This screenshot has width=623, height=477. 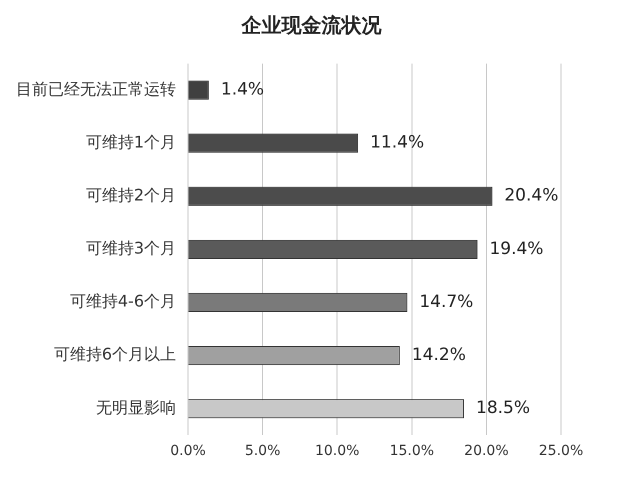 What do you see at coordinates (131, 194) in the screenshot?
I see `y-tick-label: 可维持2个月` at bounding box center [131, 194].